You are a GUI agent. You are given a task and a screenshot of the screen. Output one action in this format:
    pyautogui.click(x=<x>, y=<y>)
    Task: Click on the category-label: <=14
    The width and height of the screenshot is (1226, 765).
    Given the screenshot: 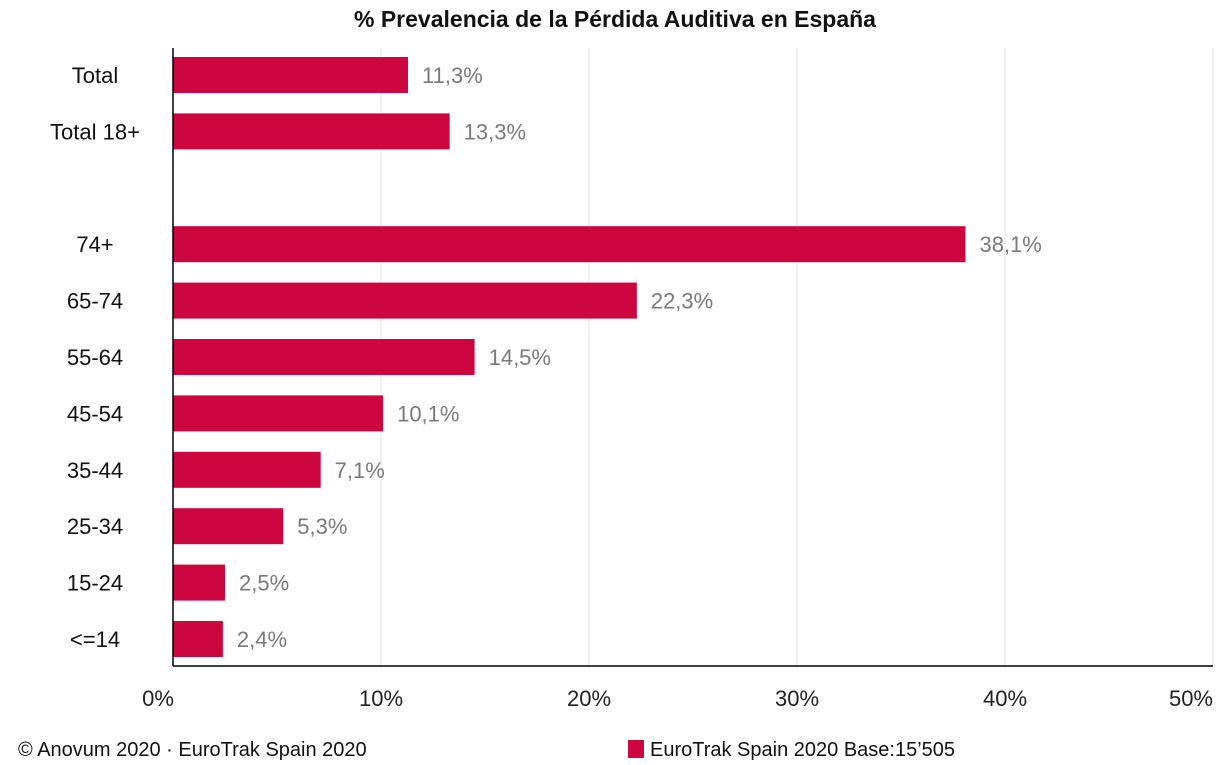 What is the action you would take?
    pyautogui.click(x=95, y=639)
    